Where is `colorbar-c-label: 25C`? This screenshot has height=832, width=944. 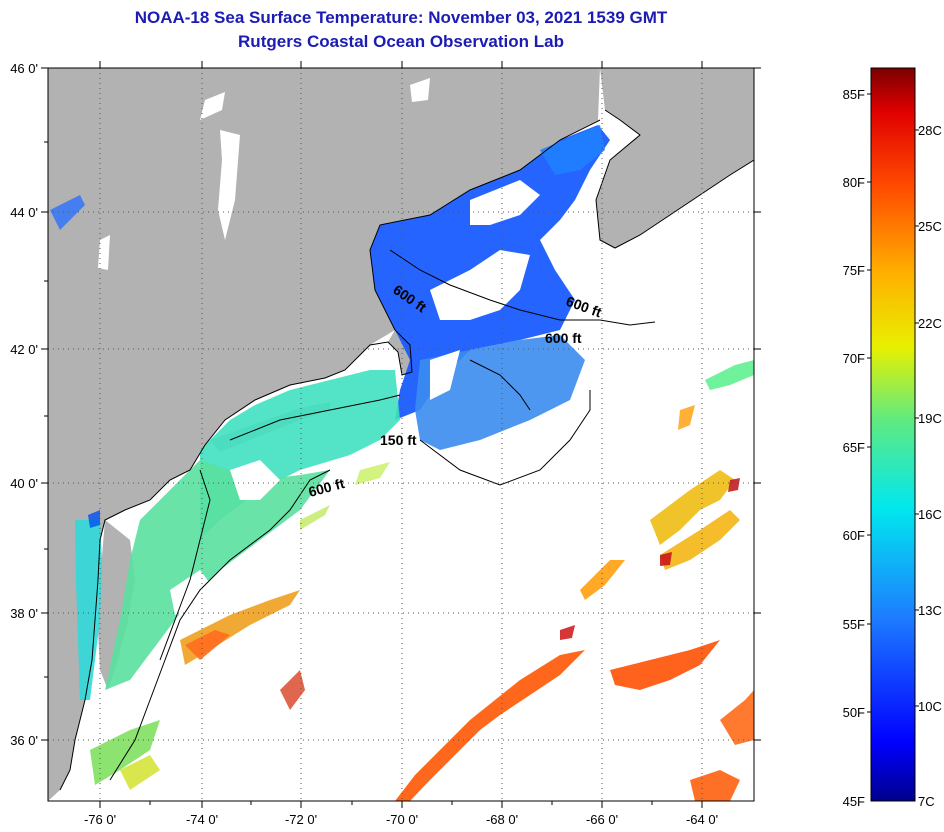 colorbar-c-label: 25C is located at coordinates (930, 226).